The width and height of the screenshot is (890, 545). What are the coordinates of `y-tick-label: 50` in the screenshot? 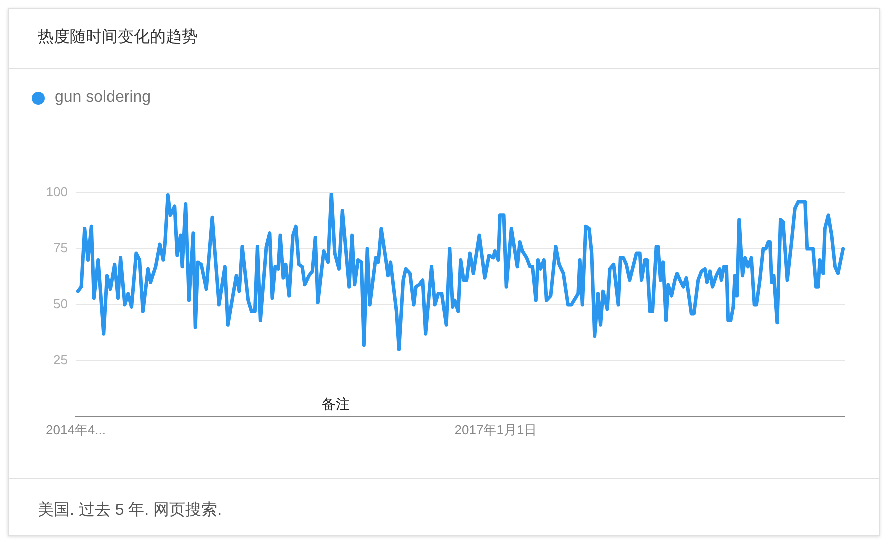 It's located at (61, 304).